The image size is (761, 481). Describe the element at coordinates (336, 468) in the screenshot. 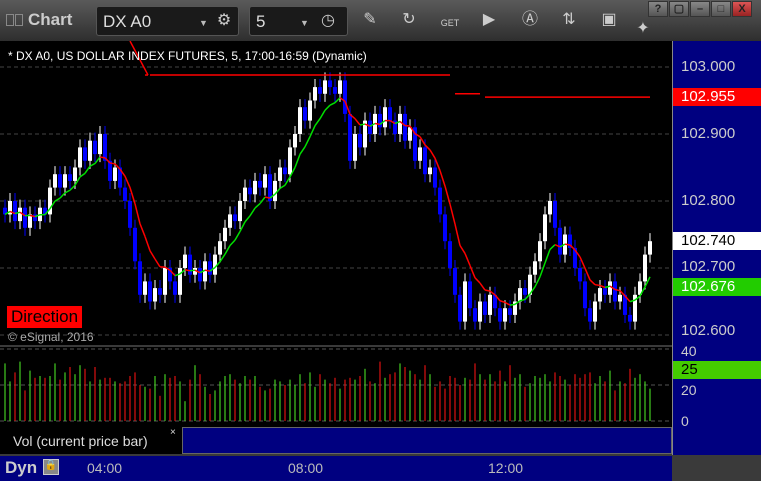

I see `time-axis: Dyn 🔒 04:00 08:00 12:00` at that location.